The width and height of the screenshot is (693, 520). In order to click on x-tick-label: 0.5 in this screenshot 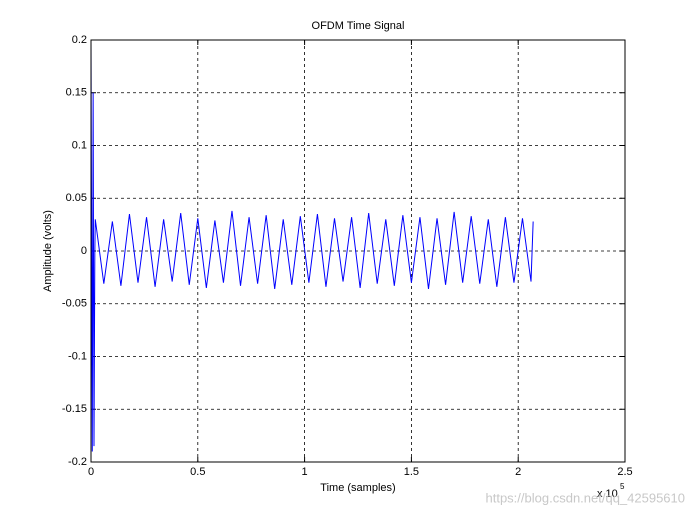, I will do `click(197, 472)`.